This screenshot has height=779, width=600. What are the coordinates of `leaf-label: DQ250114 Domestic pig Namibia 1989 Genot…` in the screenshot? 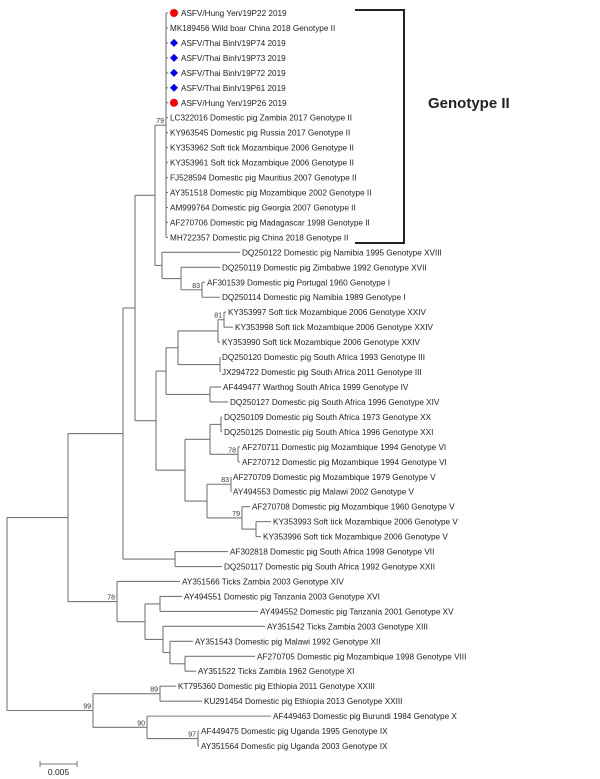 It's located at (314, 297).